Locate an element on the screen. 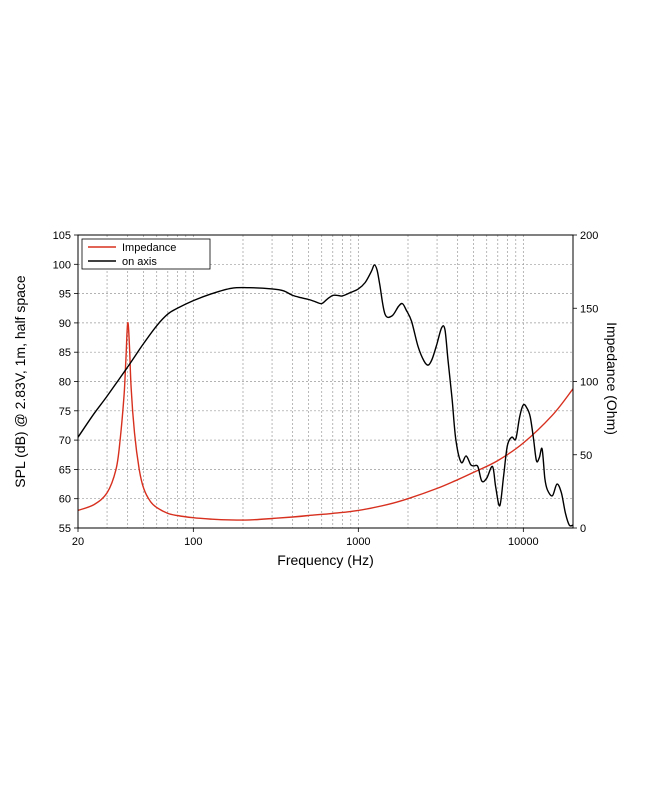  y-tick-label: 70 is located at coordinates (65, 441).